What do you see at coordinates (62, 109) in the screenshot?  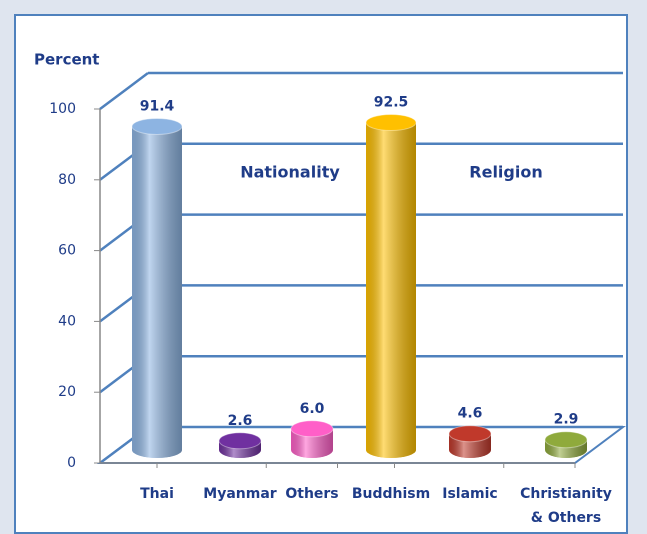 I see `y-tick-label: 100` at bounding box center [62, 109].